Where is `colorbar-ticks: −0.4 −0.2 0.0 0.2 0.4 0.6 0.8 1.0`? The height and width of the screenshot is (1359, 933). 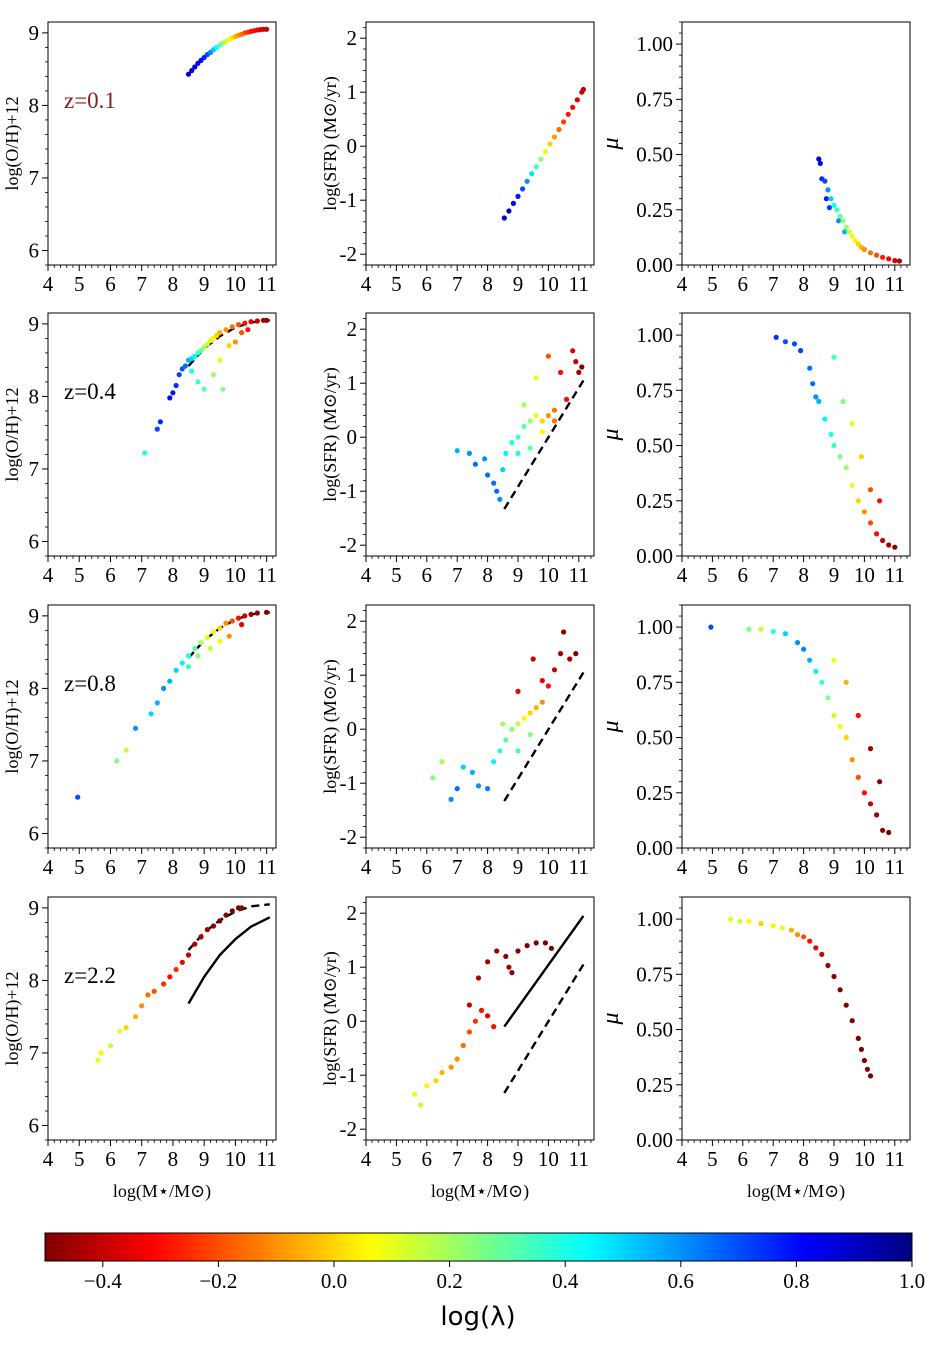
colorbar-ticks: −0.4 −0.2 0.0 0.2 0.4 0.6 0.8 1.0 is located at coordinates (504, 1277).